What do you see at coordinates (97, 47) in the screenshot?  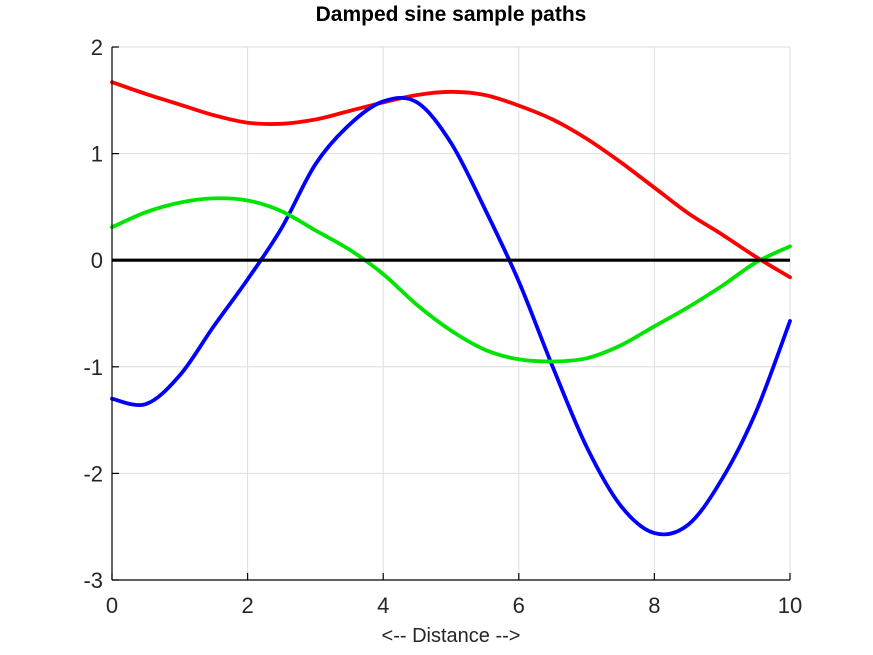 I see `y-tick-label-2: 2` at bounding box center [97, 47].